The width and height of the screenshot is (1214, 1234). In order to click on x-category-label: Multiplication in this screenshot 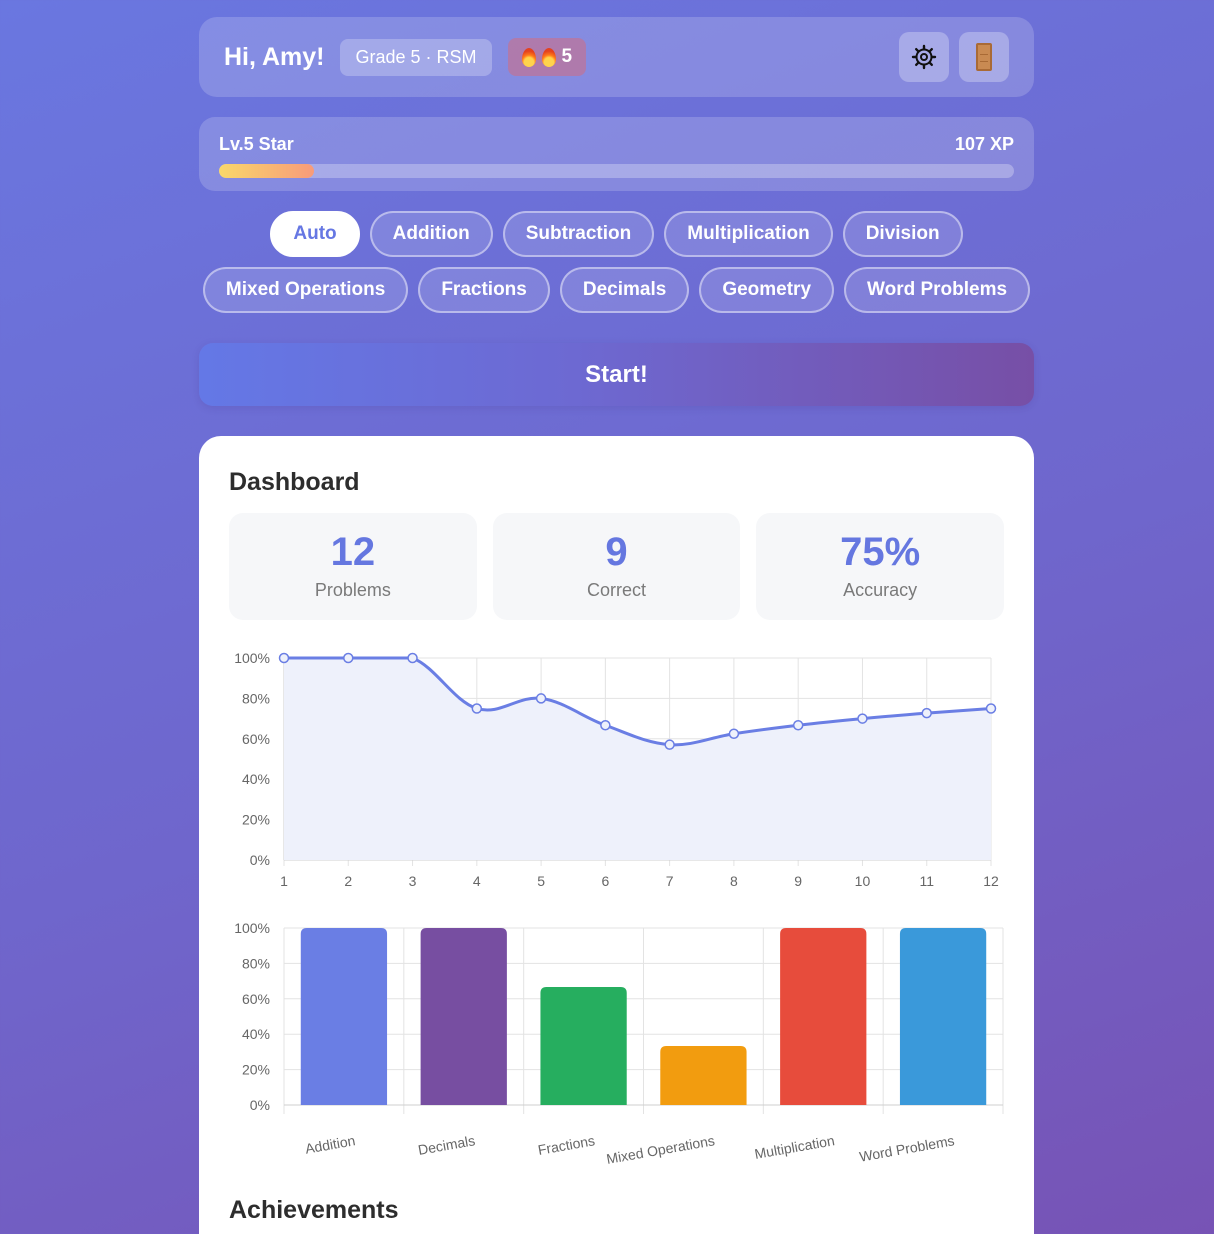, I will do `click(794, 1147)`.